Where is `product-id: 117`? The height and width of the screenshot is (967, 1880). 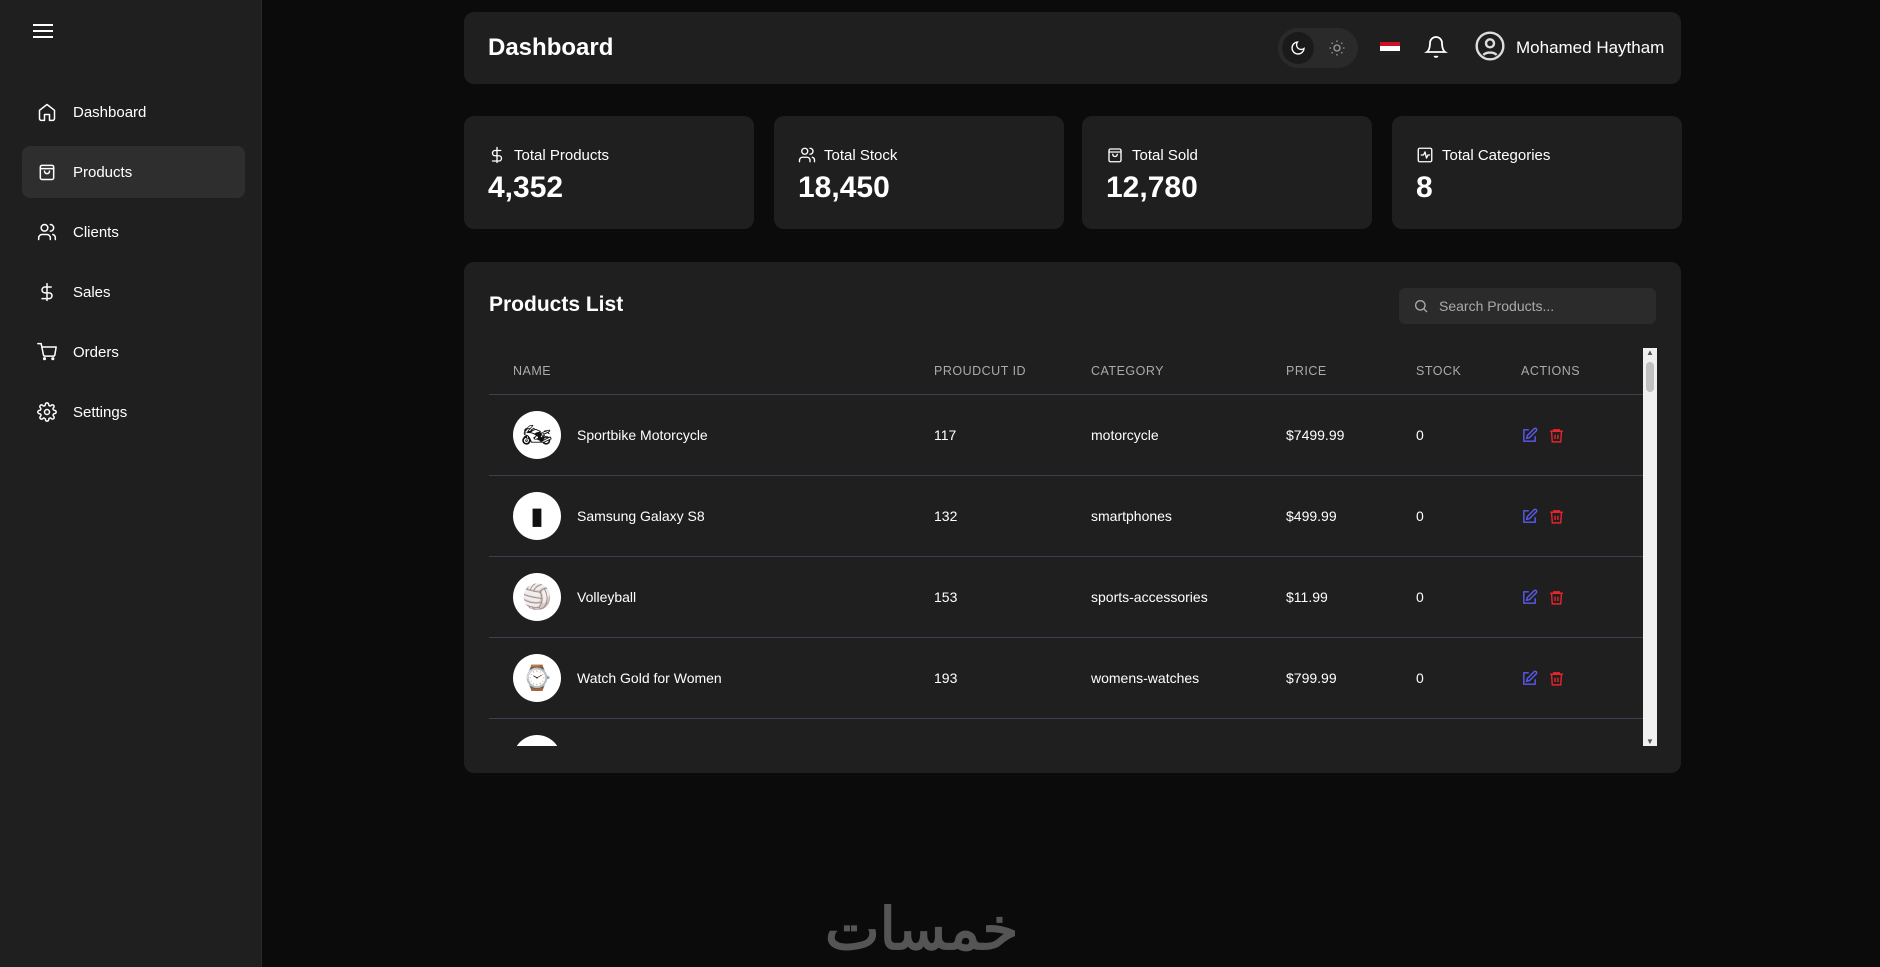 product-id: 117 is located at coordinates (945, 435).